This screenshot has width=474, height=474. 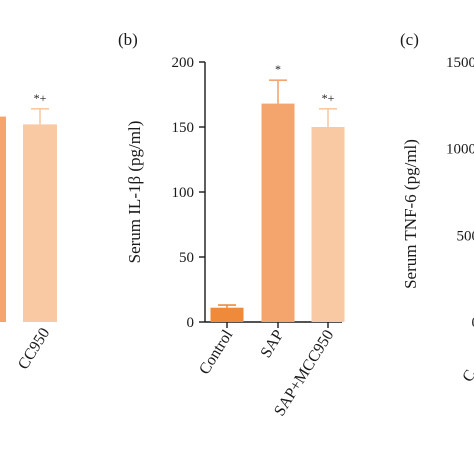 What do you see at coordinates (278, 69) in the screenshot?
I see `panel-b-significance-1: *` at bounding box center [278, 69].